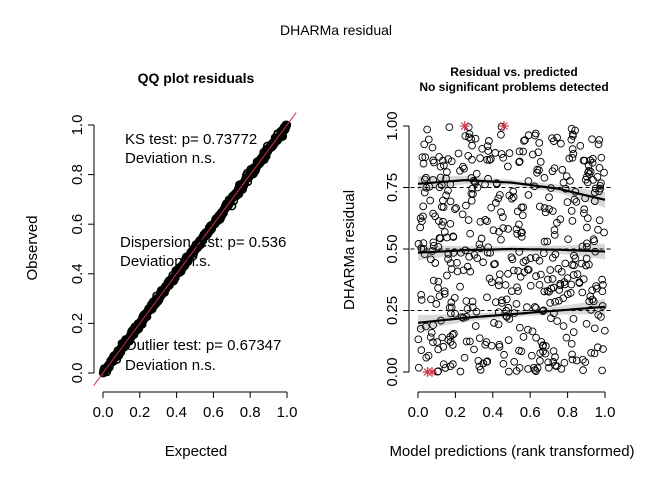 The width and height of the screenshot is (672, 480). Describe the element at coordinates (165, 261) in the screenshot. I see `dispersion-deviation-label: Deviation n.s.` at that location.